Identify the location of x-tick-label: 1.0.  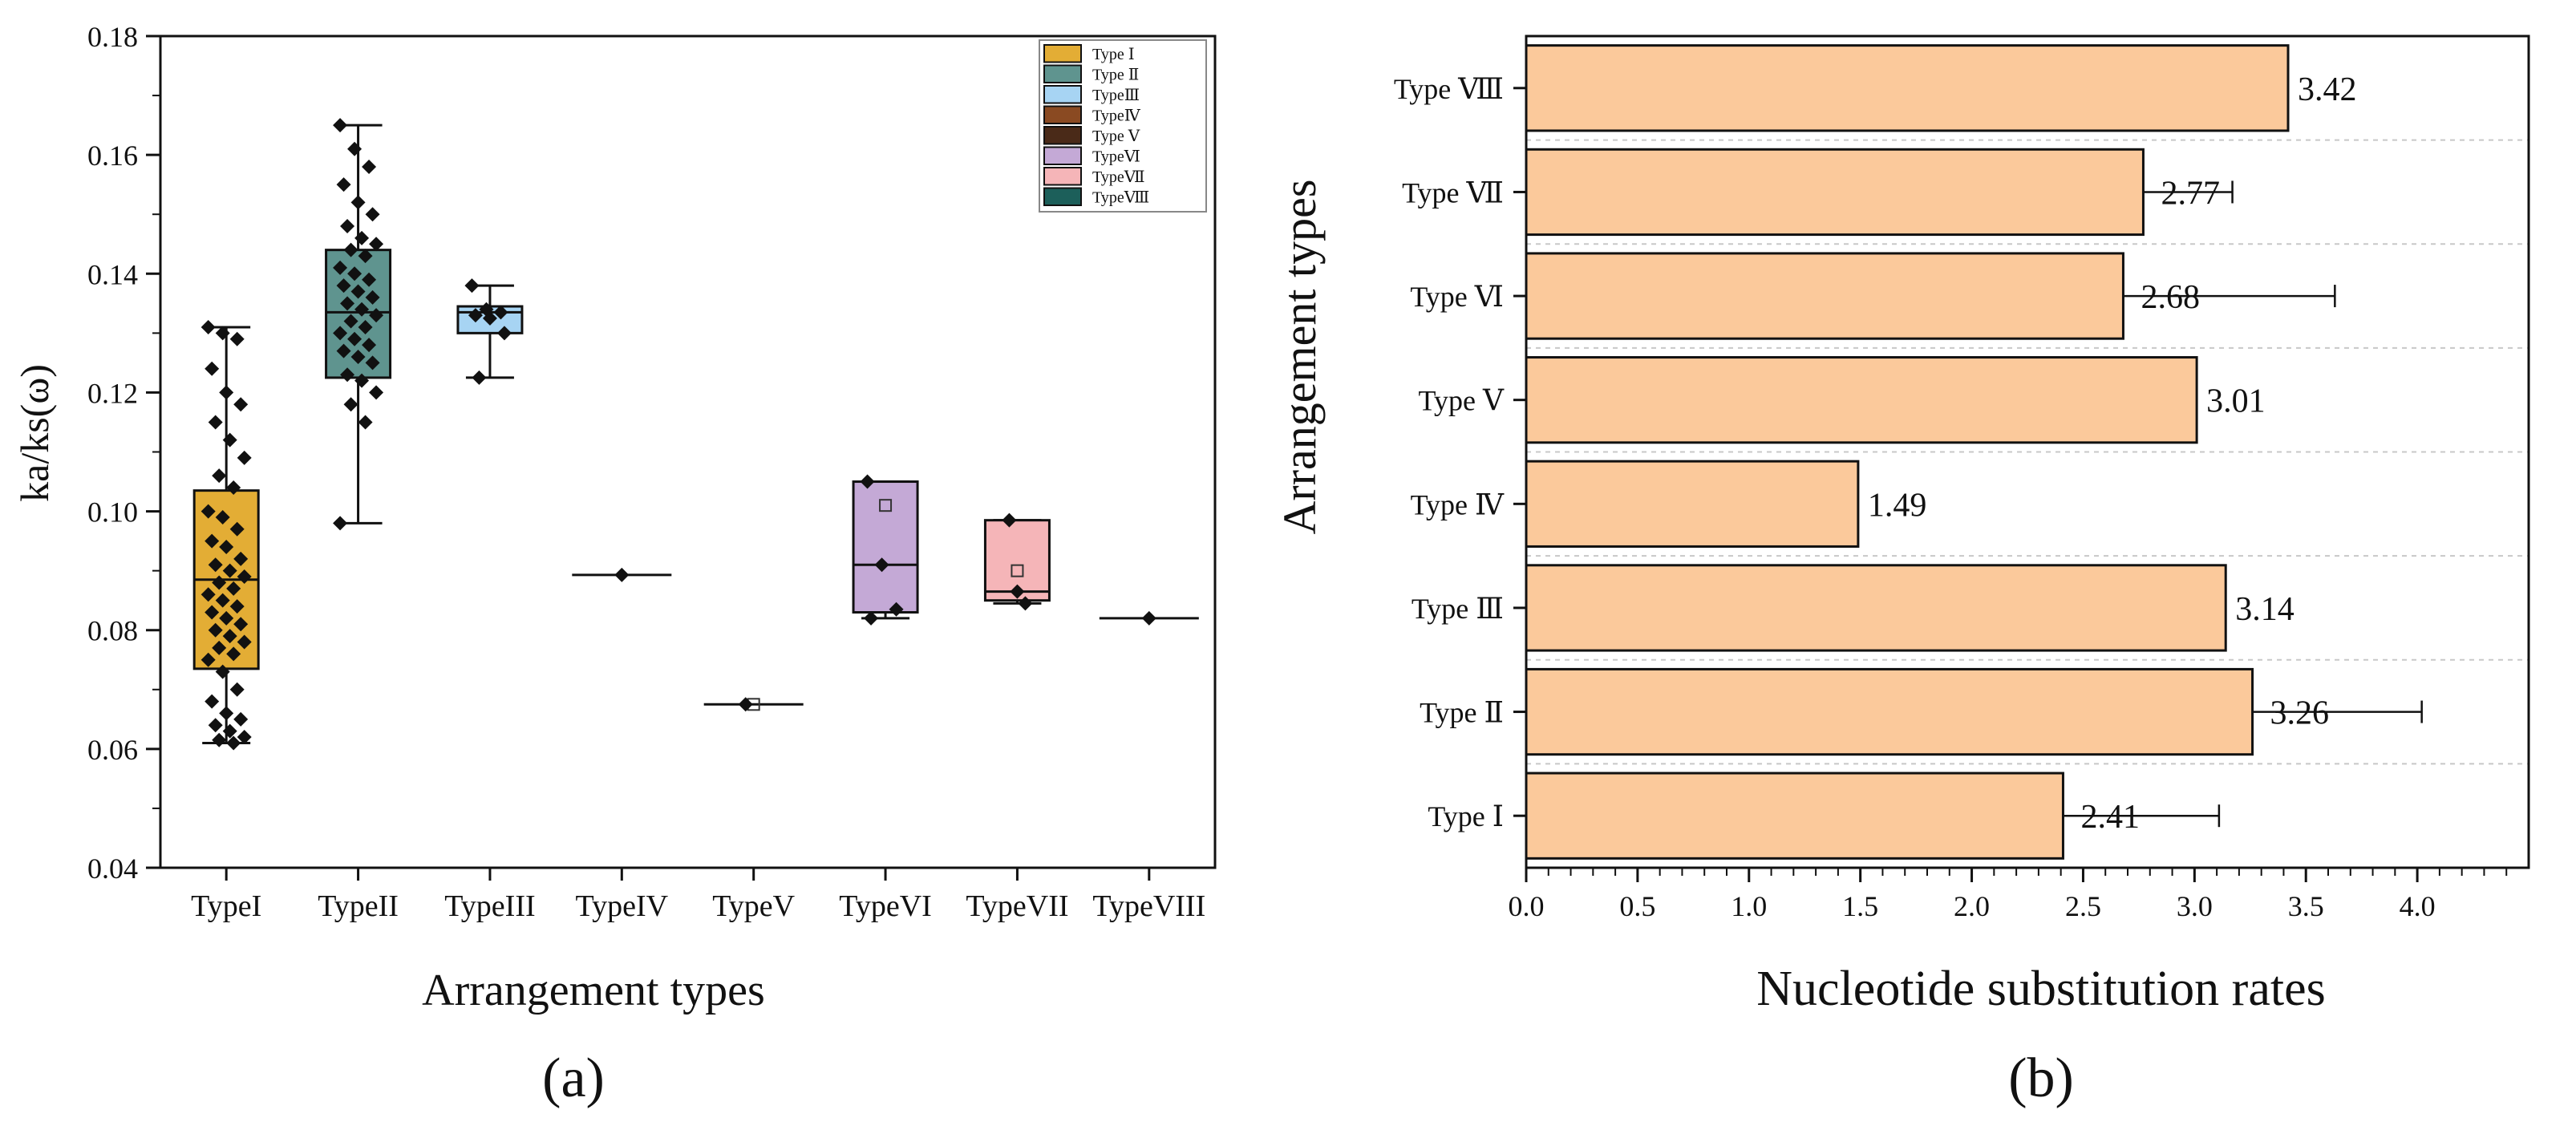
(1749, 906).